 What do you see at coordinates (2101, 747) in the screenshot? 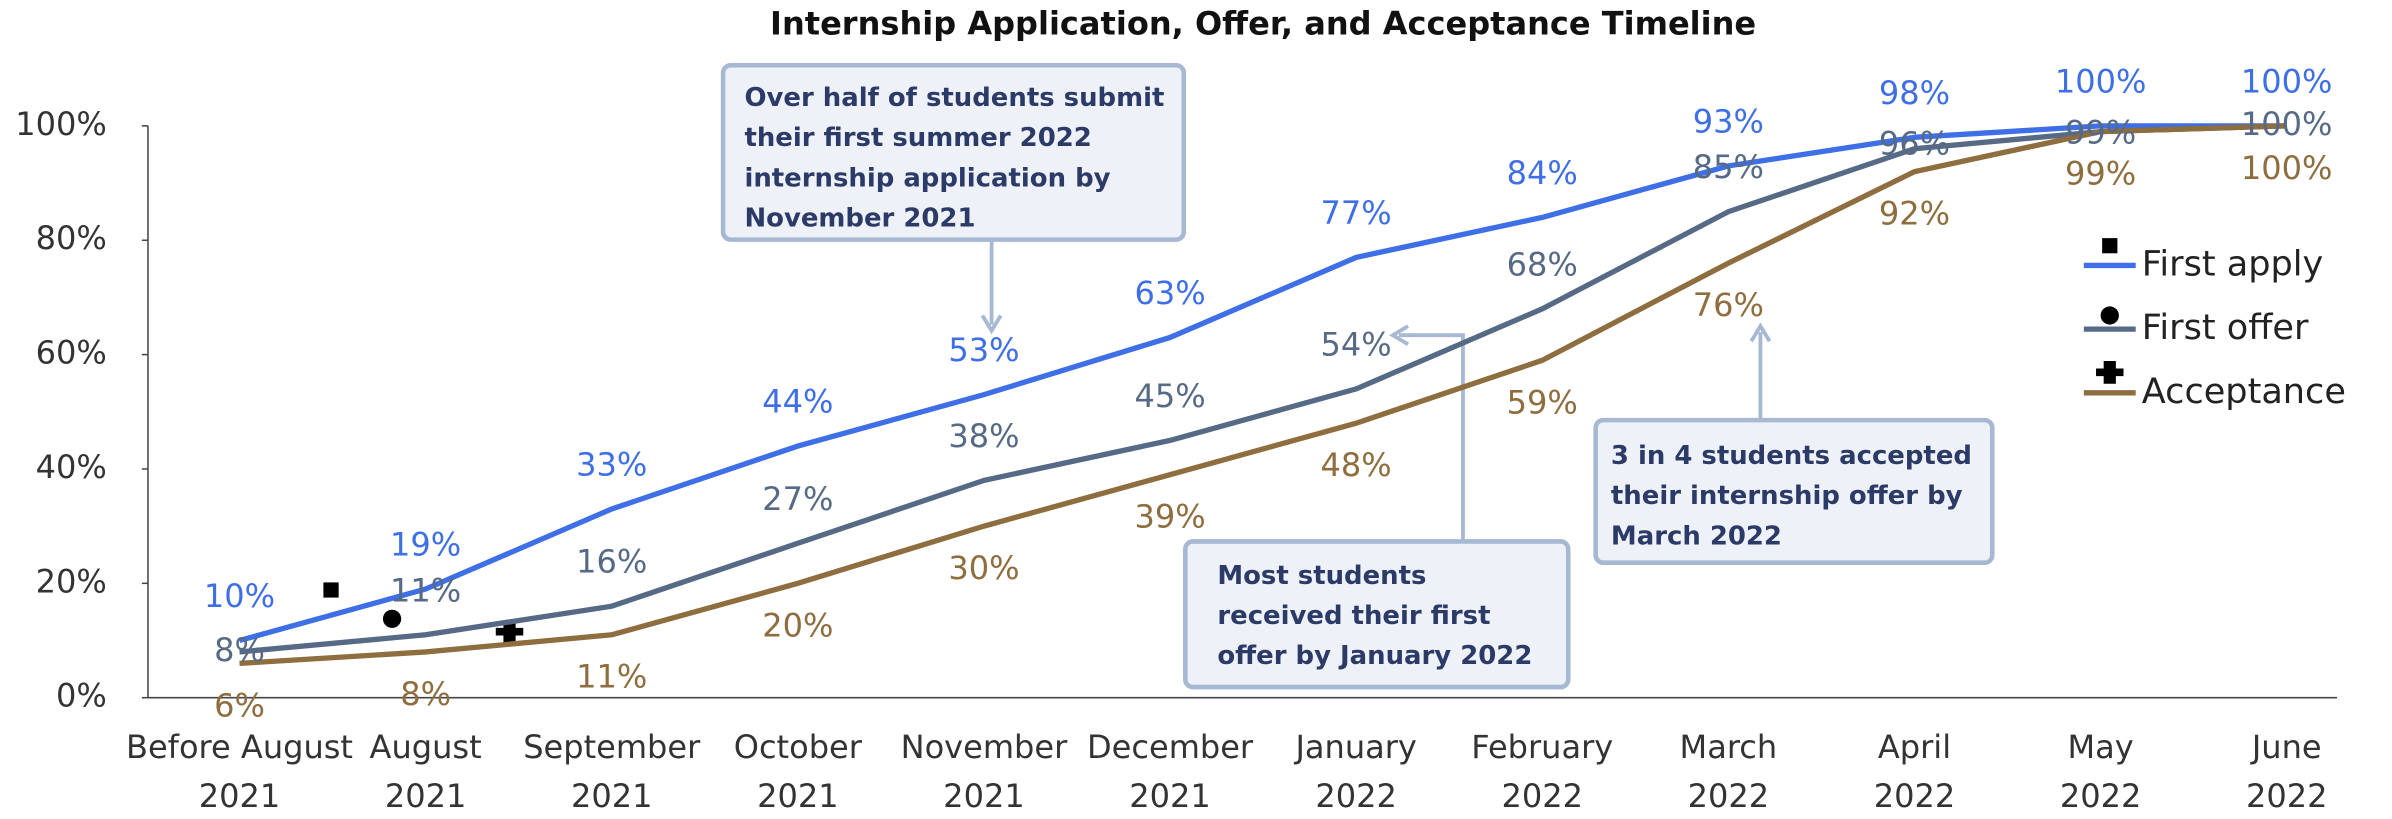
I see `x-tick-label: May` at bounding box center [2101, 747].